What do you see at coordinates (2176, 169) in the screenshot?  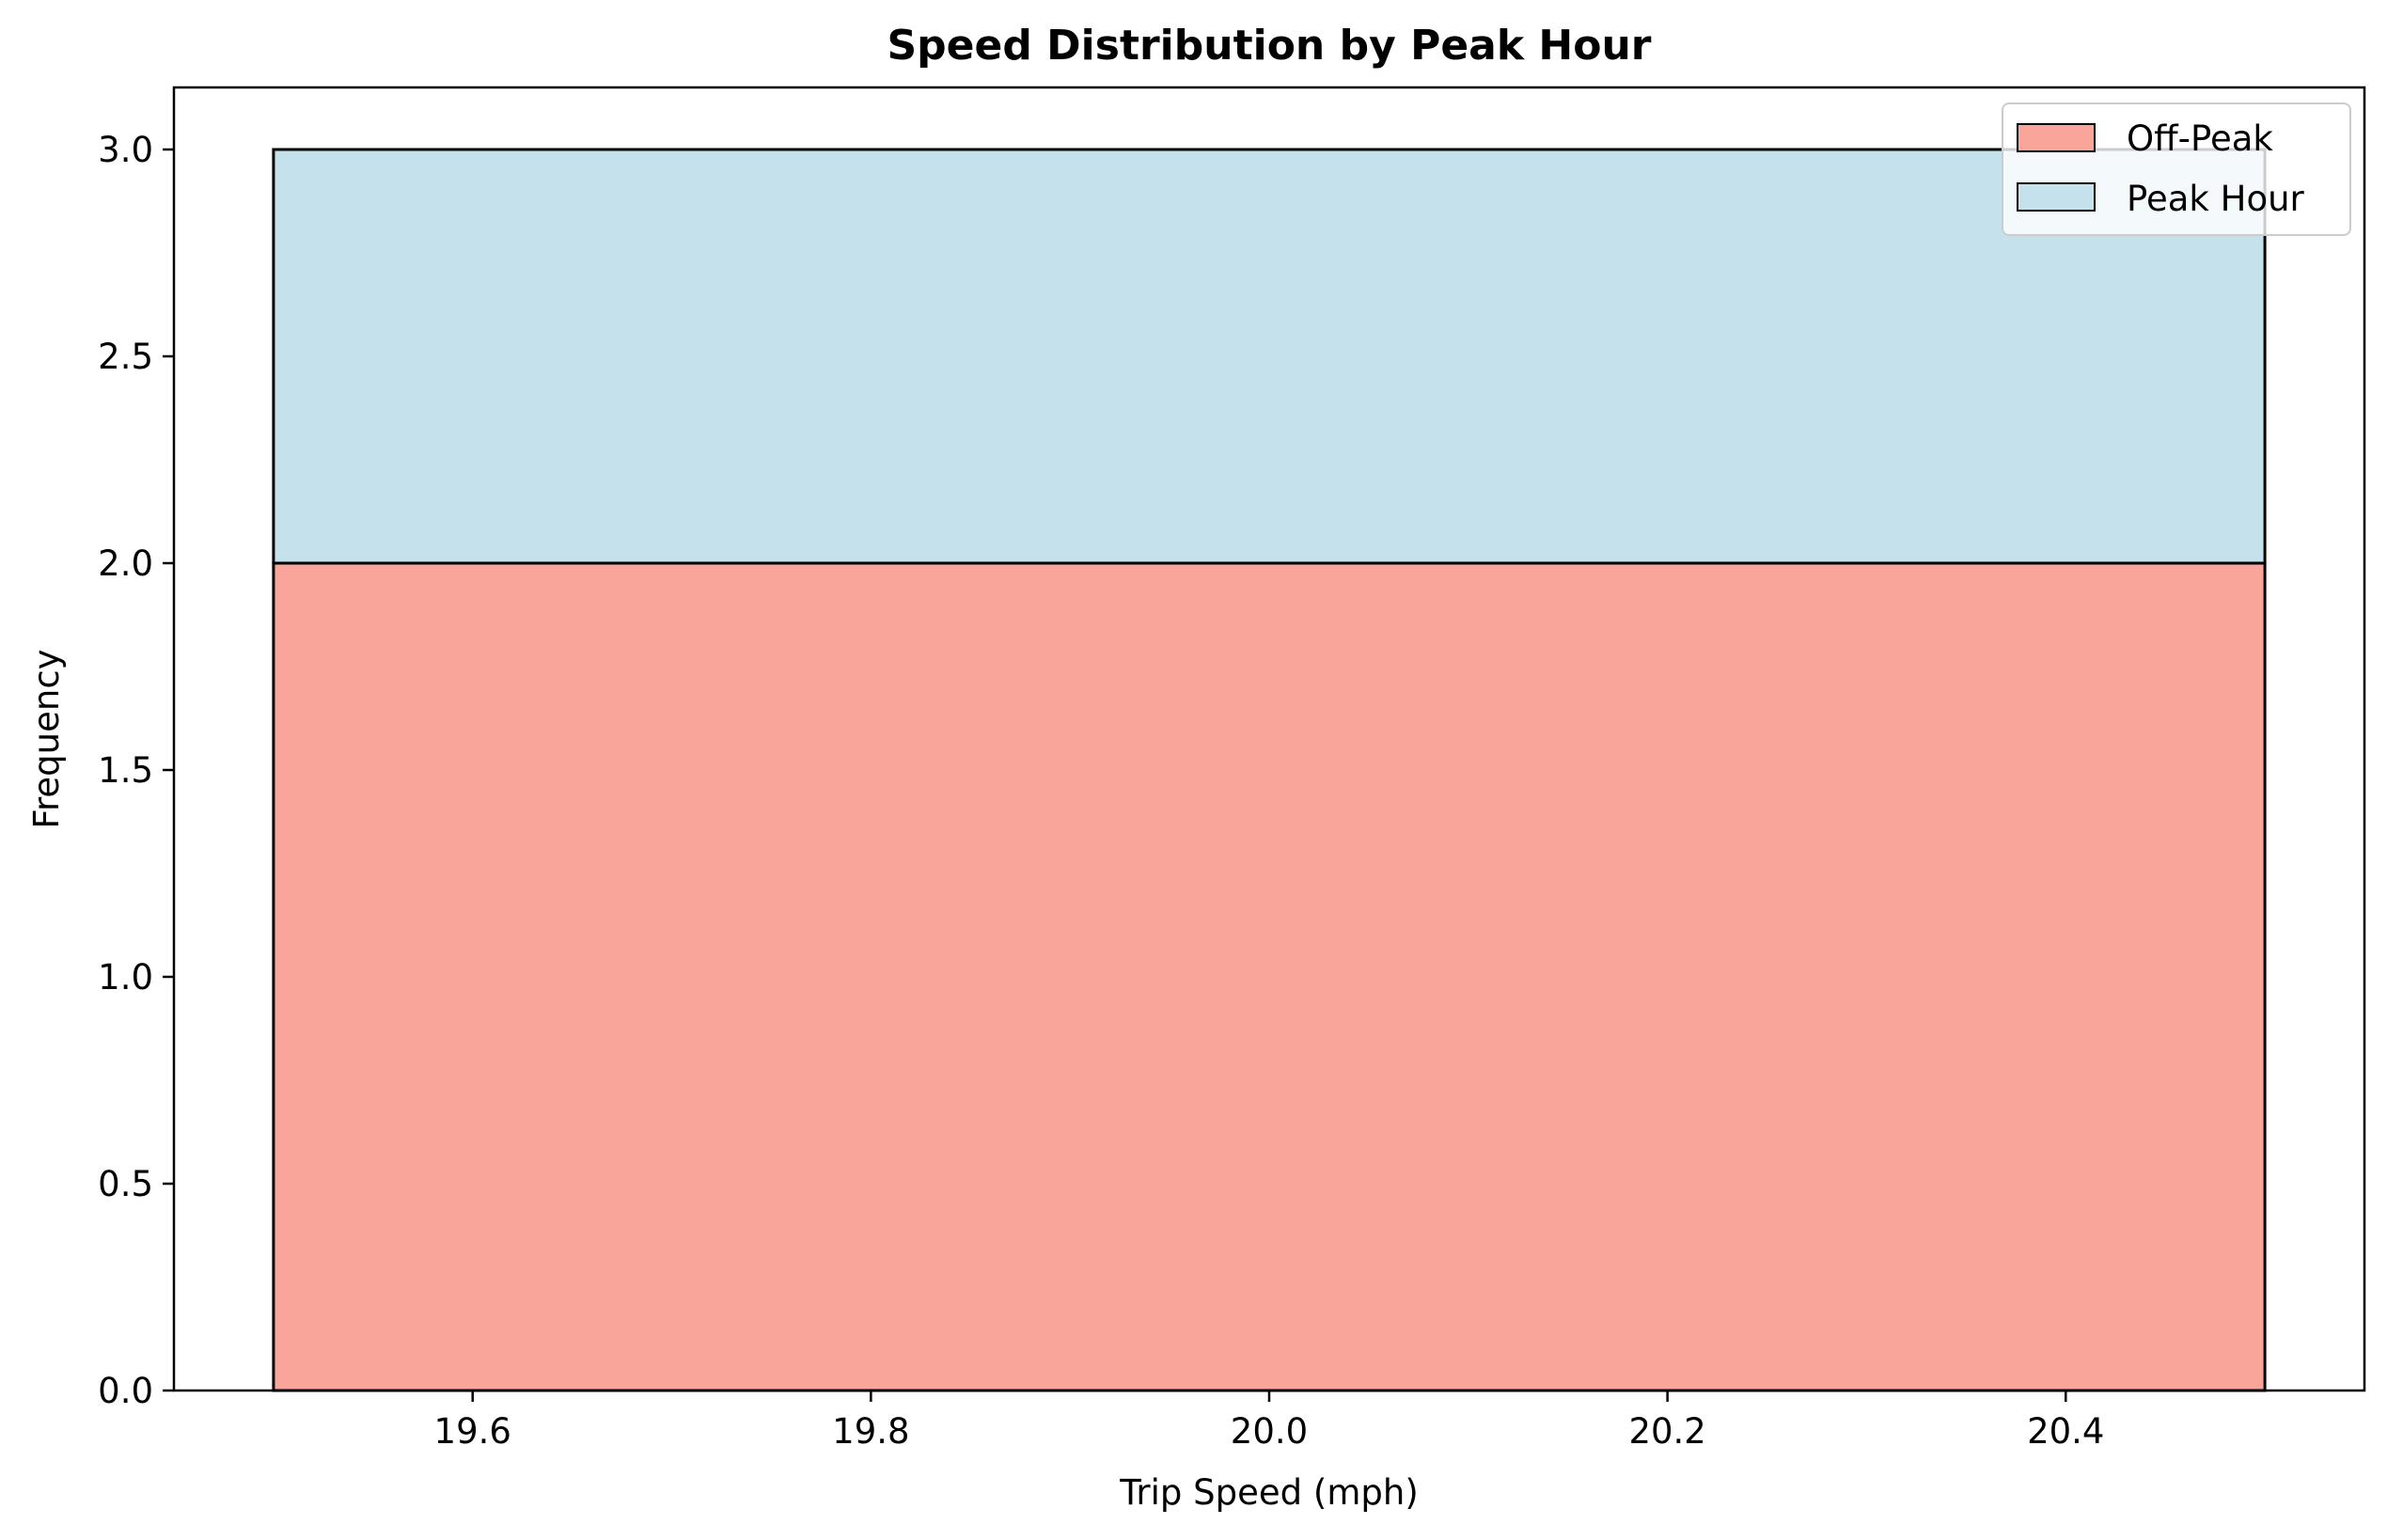 I see `legend: Off-Peak Peak Hour` at bounding box center [2176, 169].